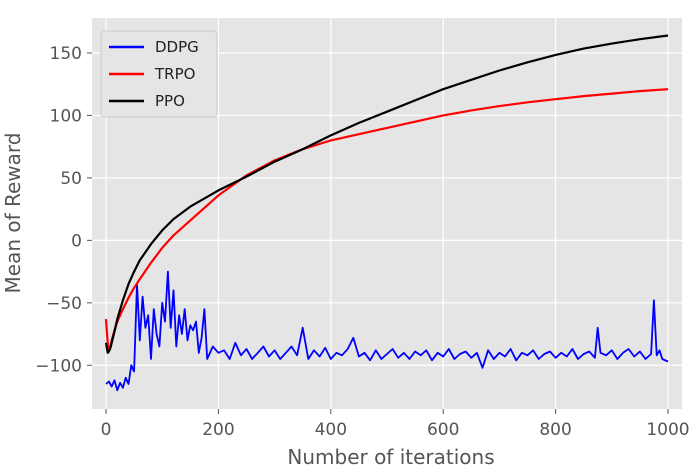 The width and height of the screenshot is (693, 472). What do you see at coordinates (177, 47) in the screenshot?
I see `legend-label-ddpg: DDPG` at bounding box center [177, 47].